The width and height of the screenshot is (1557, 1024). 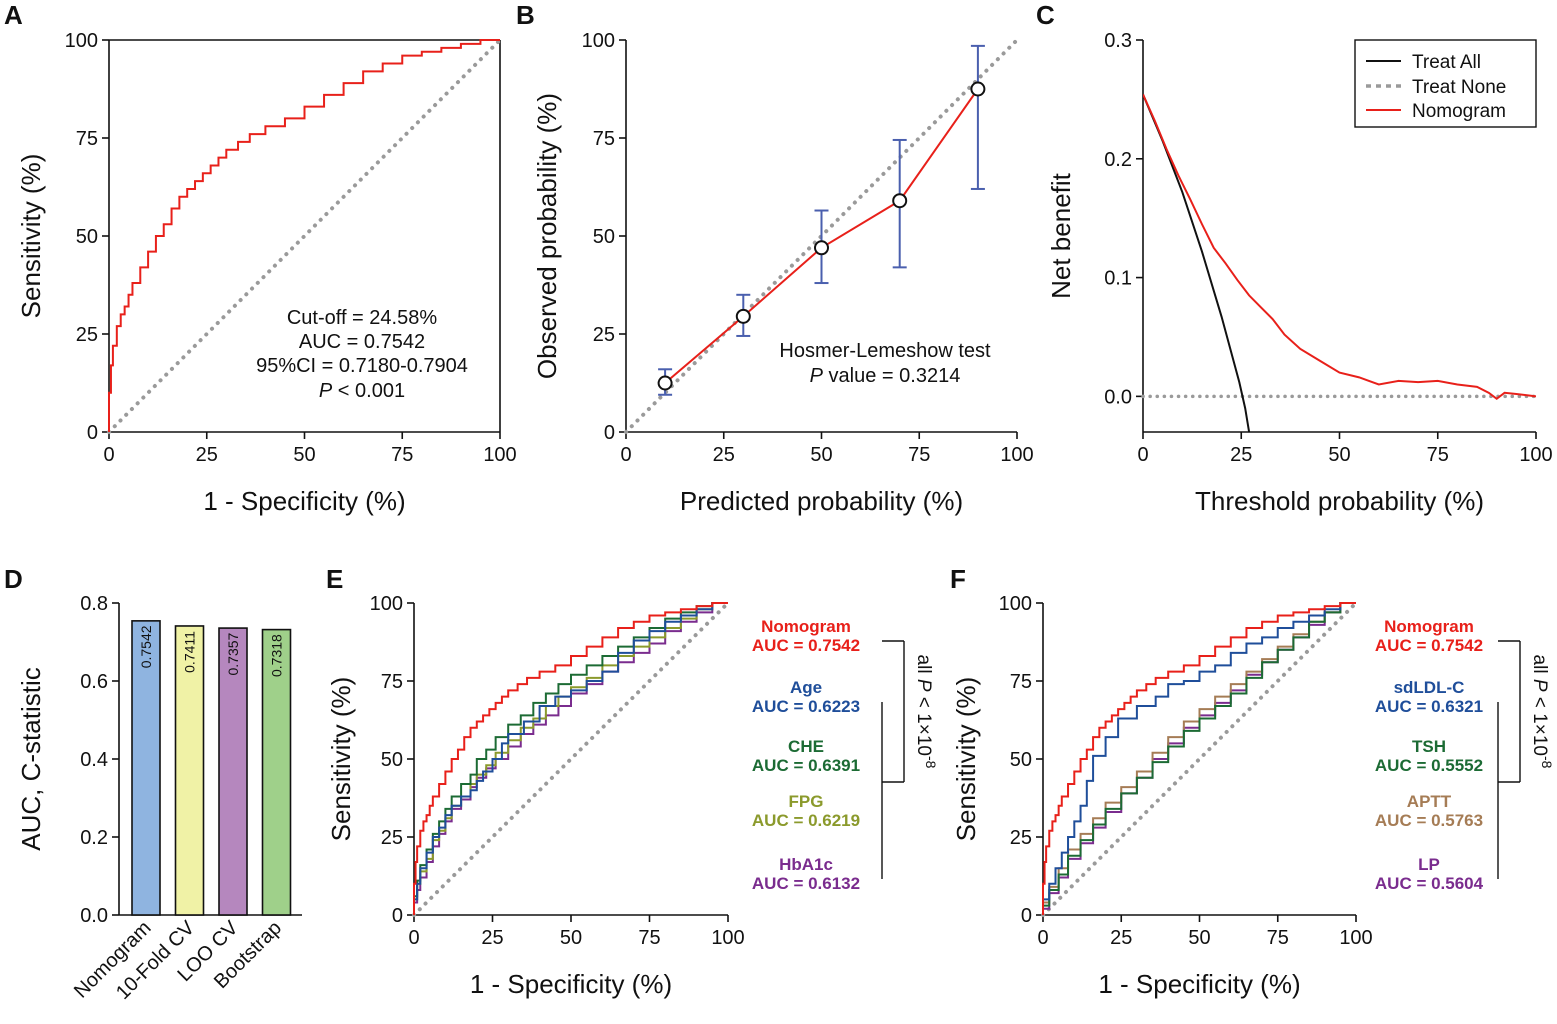 I want to click on legend-name-hba1c: HbA1c, so click(x=806, y=864).